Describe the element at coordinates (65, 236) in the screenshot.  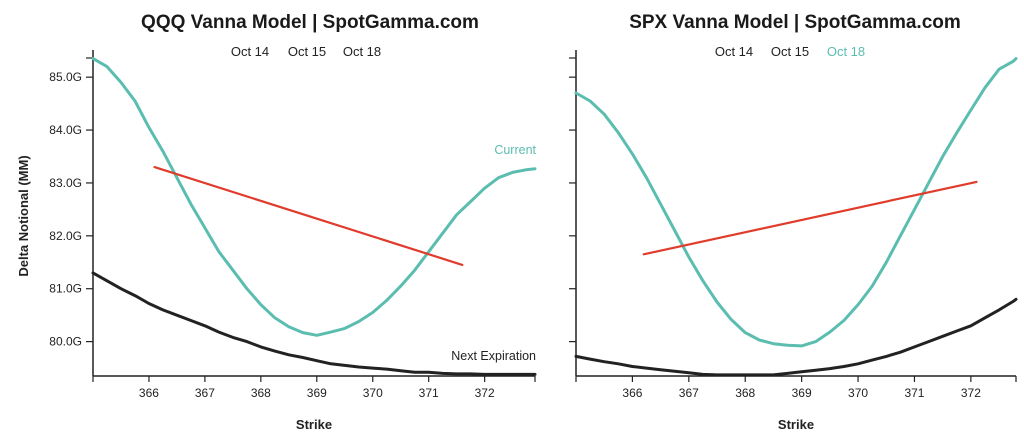
I see `y-tick-label: 82.0G` at that location.